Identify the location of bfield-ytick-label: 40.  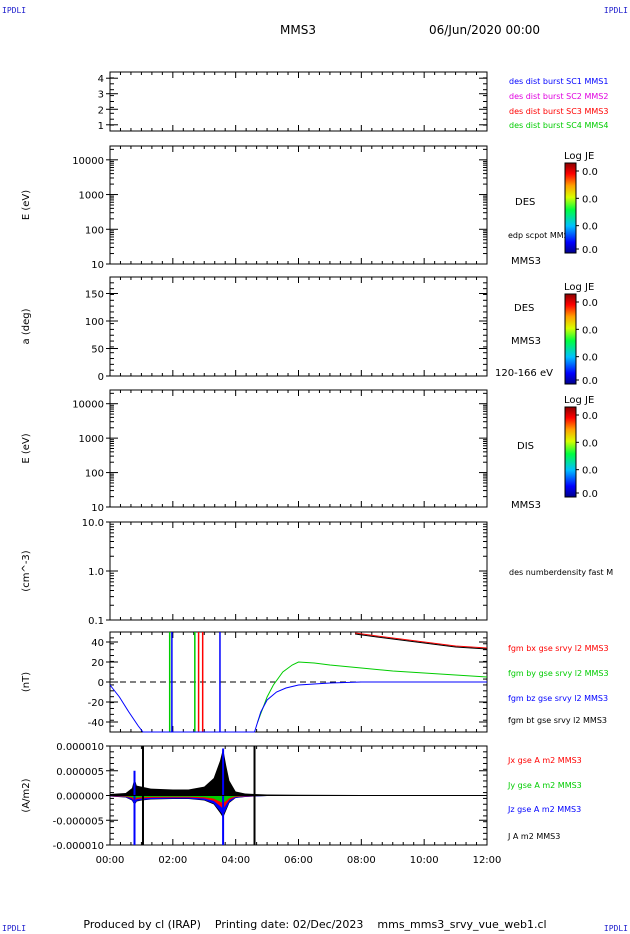
(97, 643).